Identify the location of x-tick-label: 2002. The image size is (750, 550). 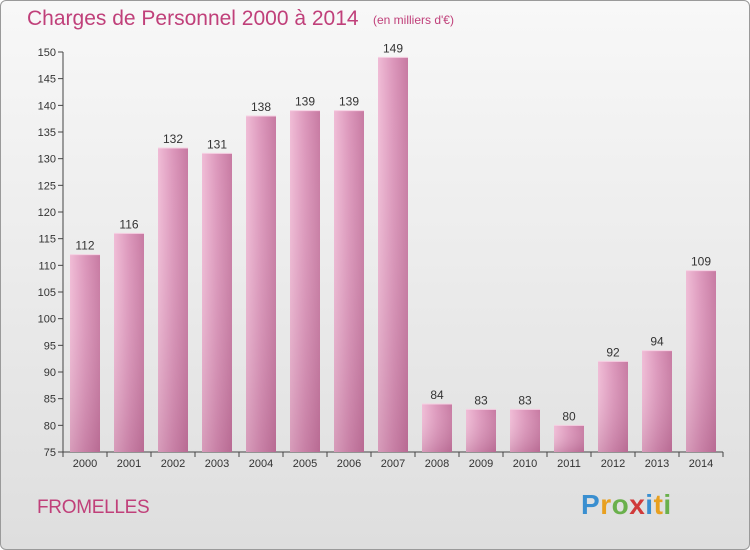
(173, 464).